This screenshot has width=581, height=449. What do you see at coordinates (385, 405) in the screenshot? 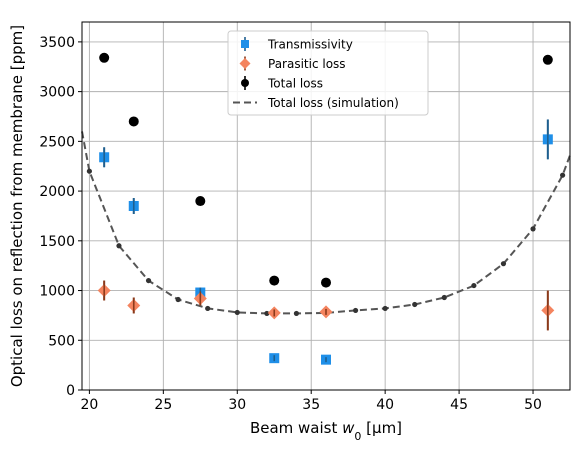
I see `x-tick-label: 40` at bounding box center [385, 405].